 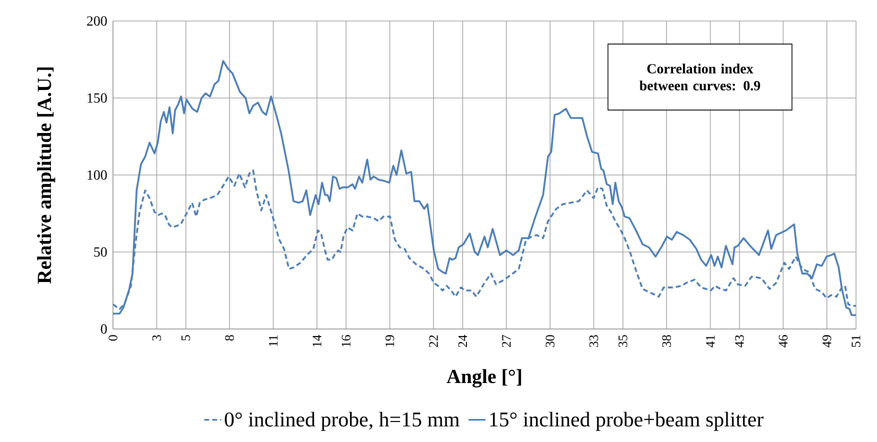 What do you see at coordinates (273, 340) in the screenshot?
I see `x-tick-label: 11` at bounding box center [273, 340].